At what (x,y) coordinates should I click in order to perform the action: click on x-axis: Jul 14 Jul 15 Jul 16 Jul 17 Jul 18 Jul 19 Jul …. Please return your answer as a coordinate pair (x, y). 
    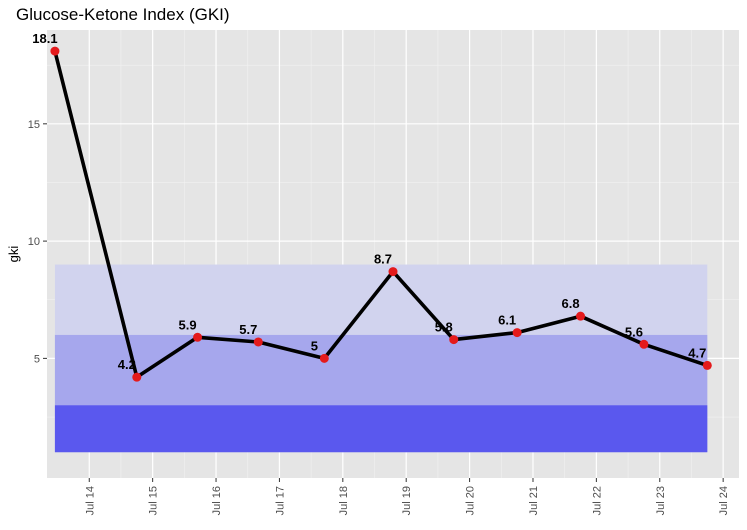
    Looking at the image, I should click on (407, 496).